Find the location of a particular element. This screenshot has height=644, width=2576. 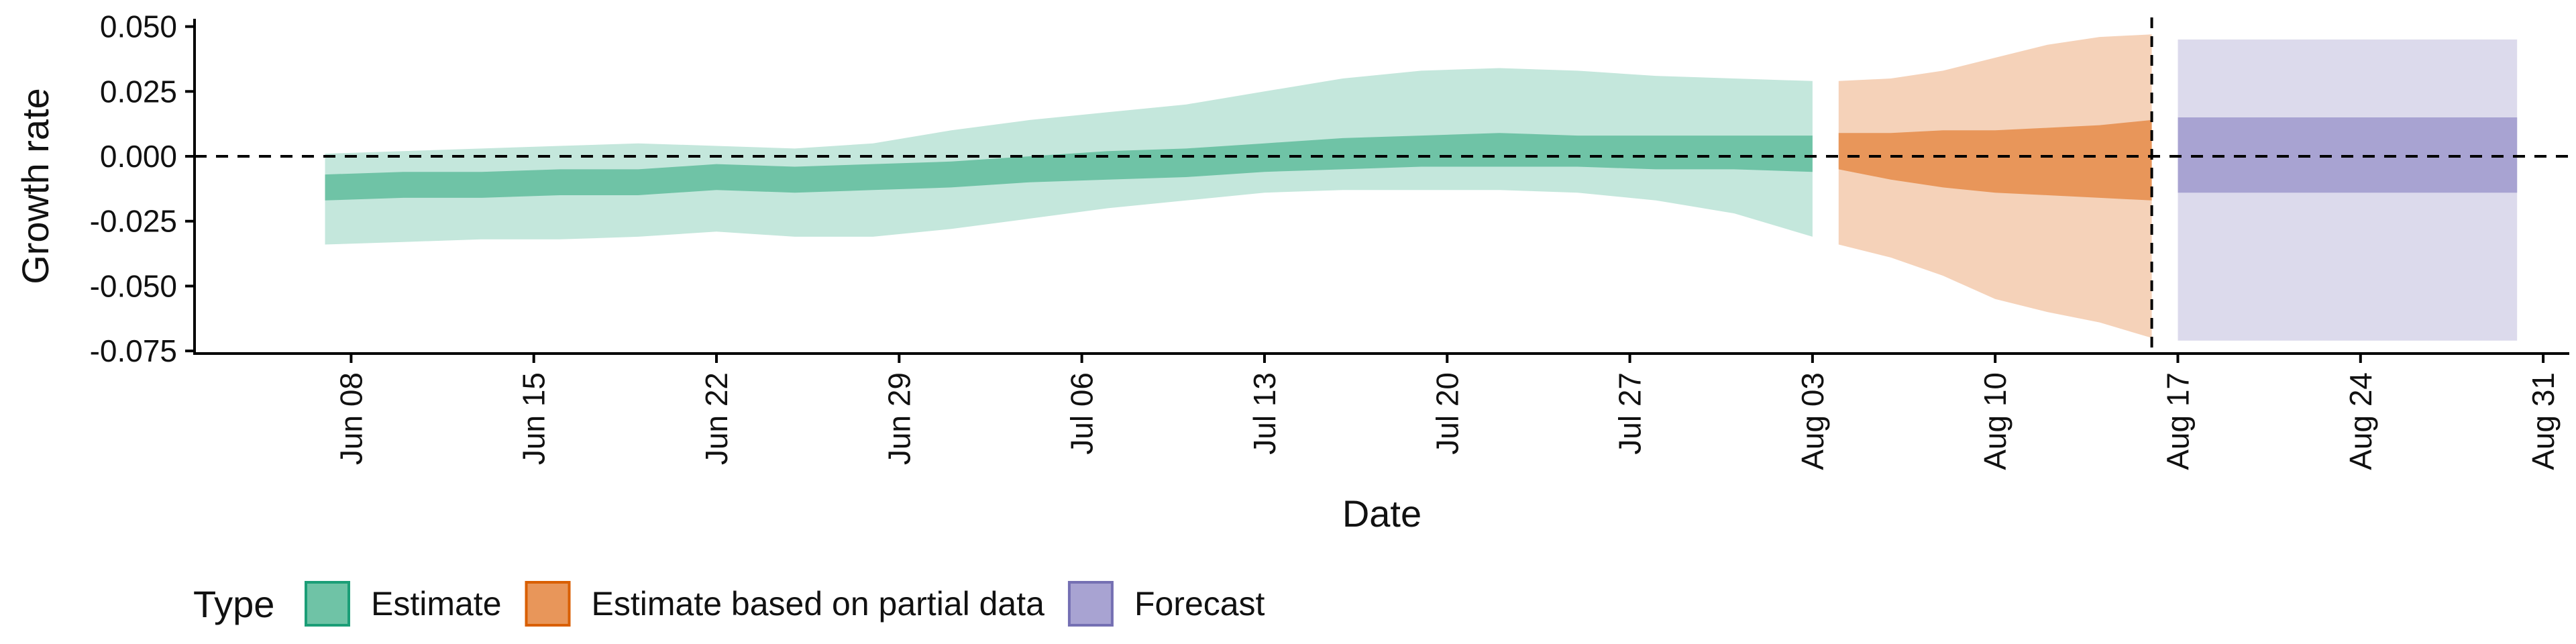

legend-label: Forecast is located at coordinates (1199, 604).